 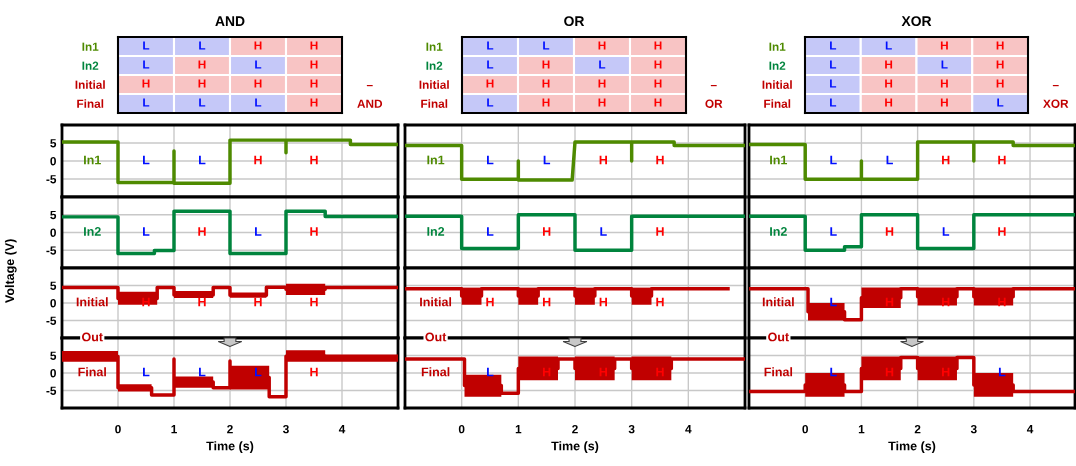 I want to click on text: AND, so click(x=230, y=21).